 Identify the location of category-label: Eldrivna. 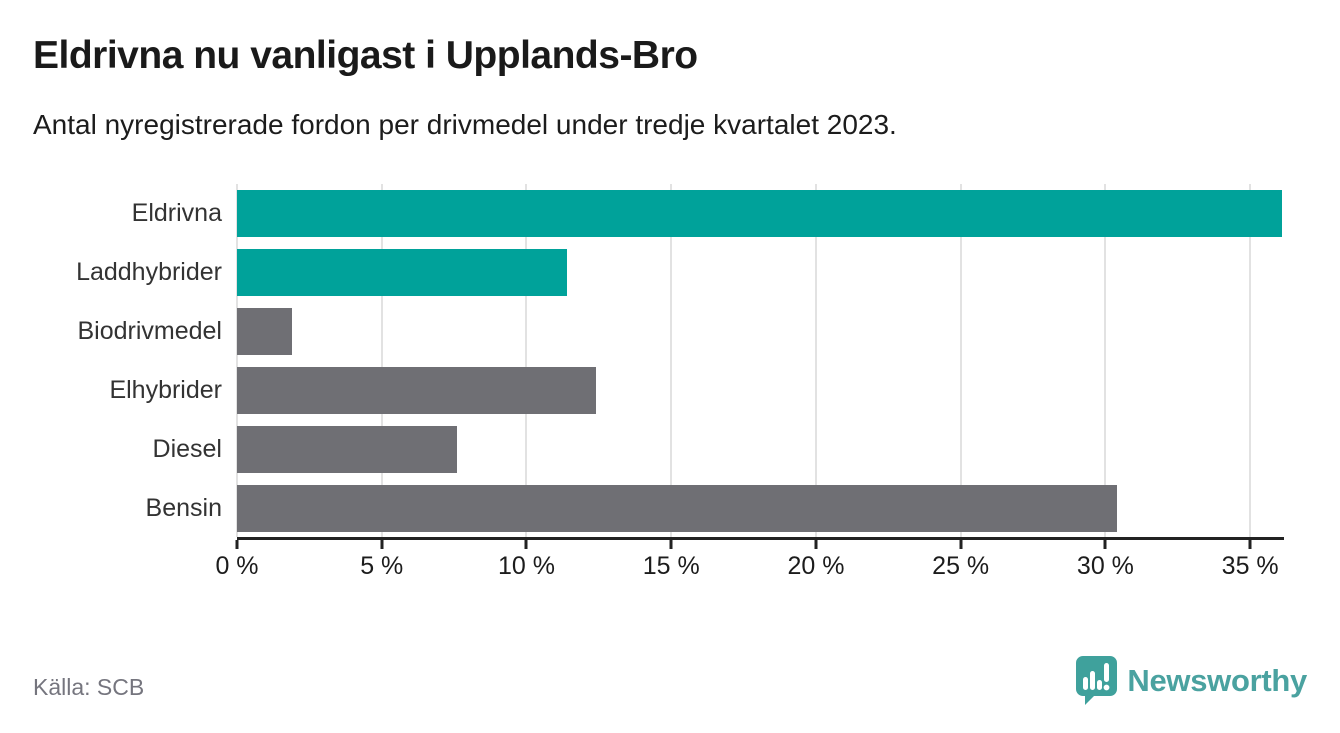
(176, 213).